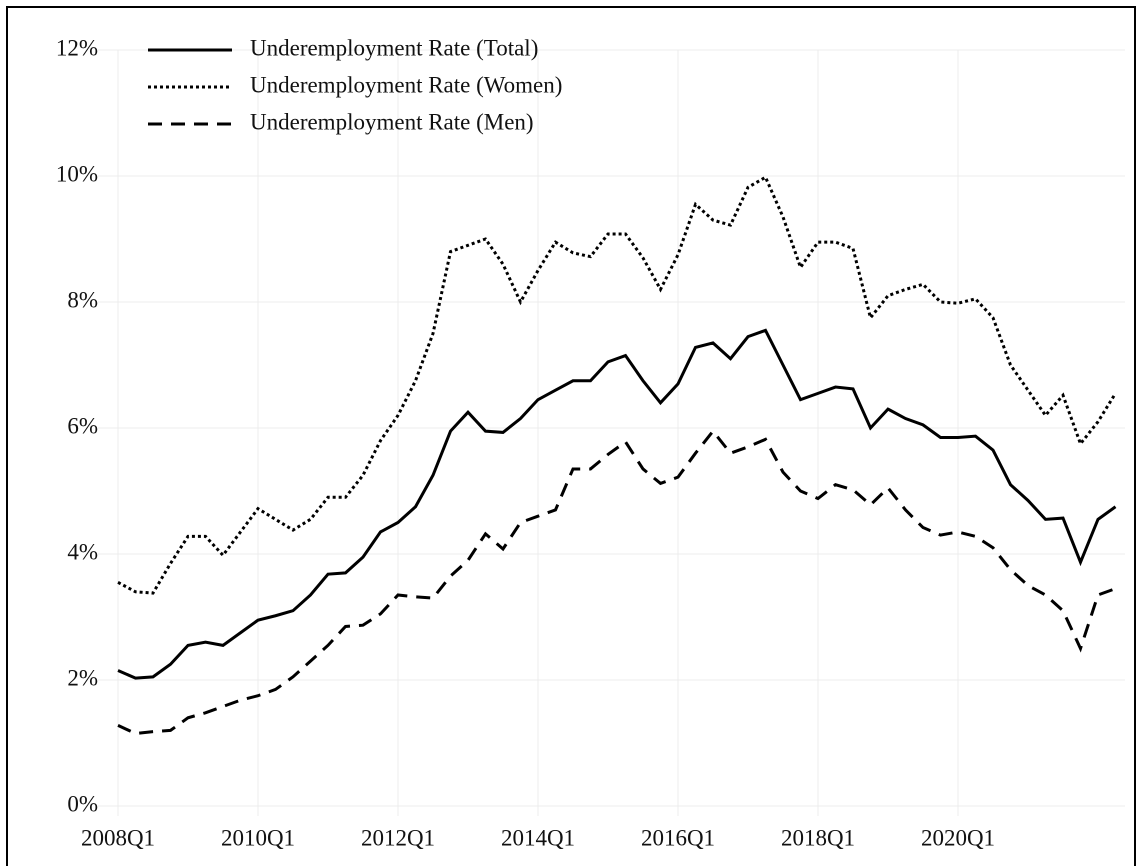  I want to click on x-tick-label: 2016Q1, so click(678, 837).